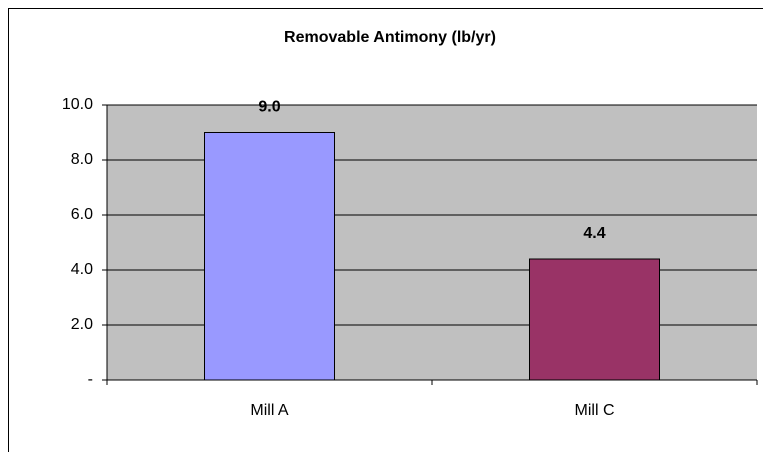 The width and height of the screenshot is (763, 452). What do you see at coordinates (269, 107) in the screenshot?
I see `value-label: 9.0` at bounding box center [269, 107].